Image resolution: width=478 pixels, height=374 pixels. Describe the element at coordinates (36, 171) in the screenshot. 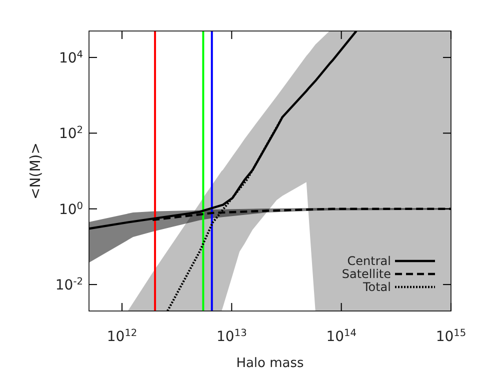

I see `y-axis-title: <N(M)>` at that location.